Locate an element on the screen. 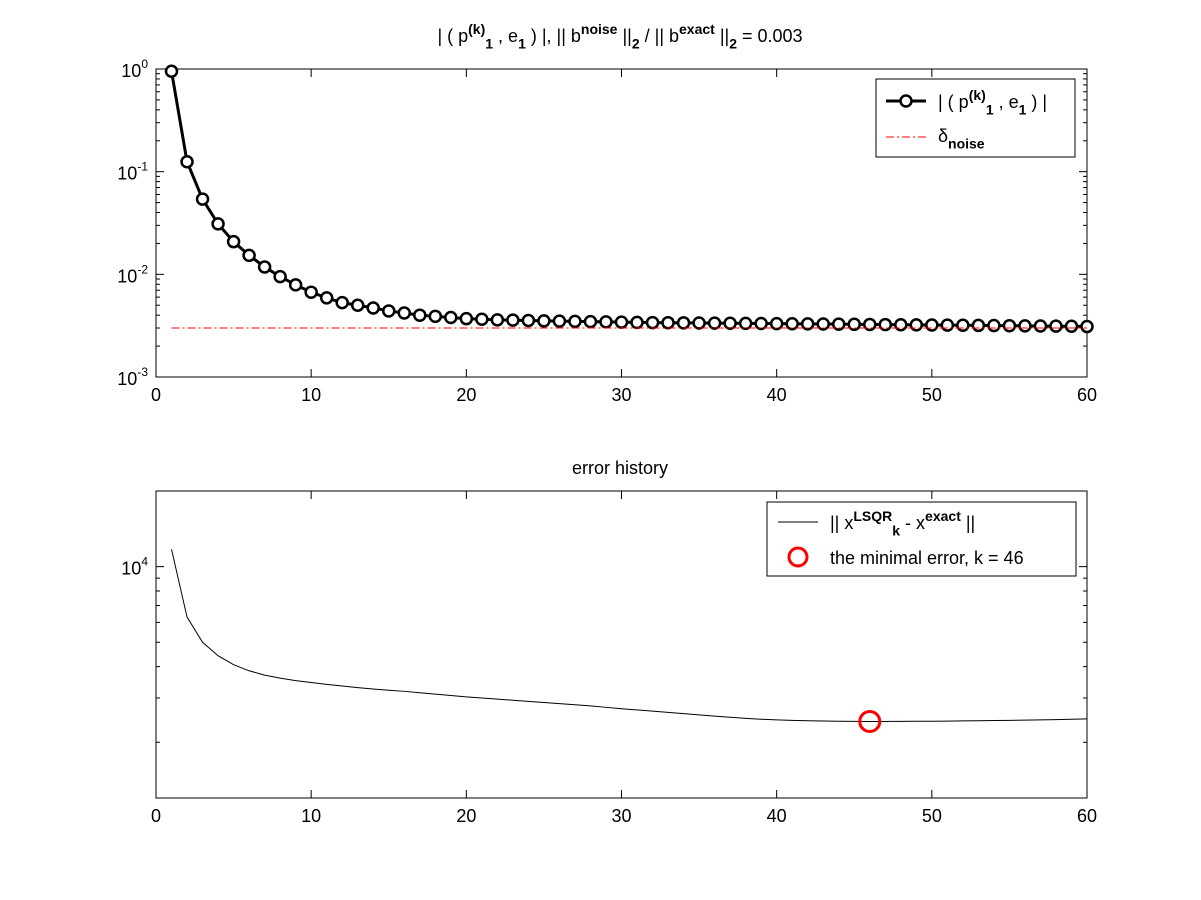 The height and width of the screenshot is (900, 1201). y-tick-label: 10⁻¹ is located at coordinates (132, 172).